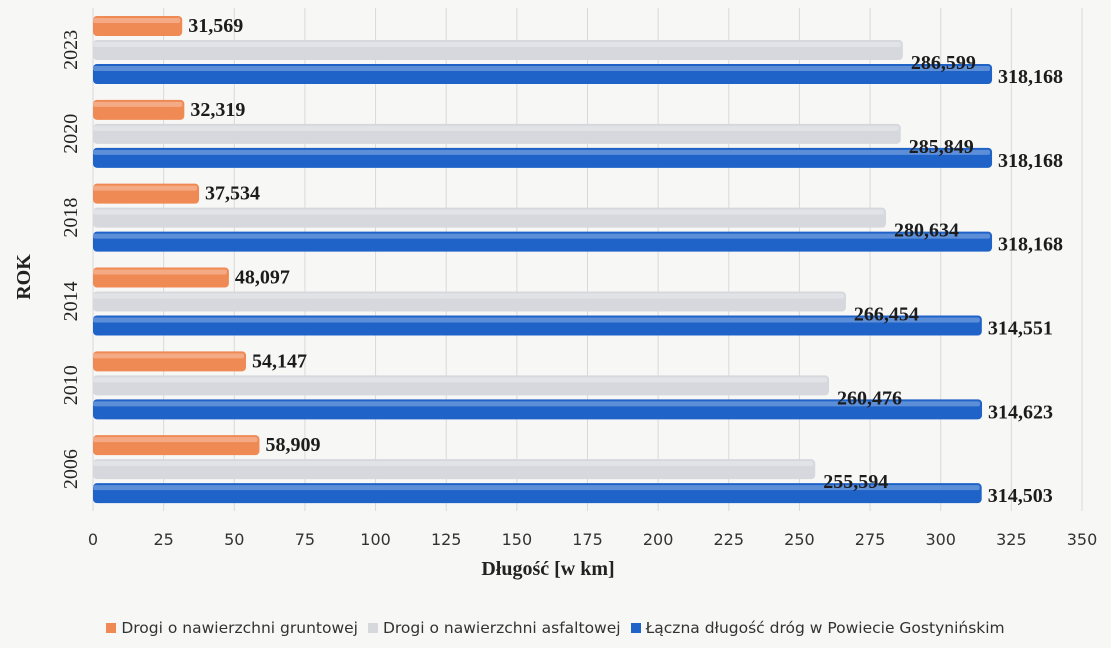  What do you see at coordinates (215, 26) in the screenshot?
I see `data-label: 31,569` at bounding box center [215, 26].